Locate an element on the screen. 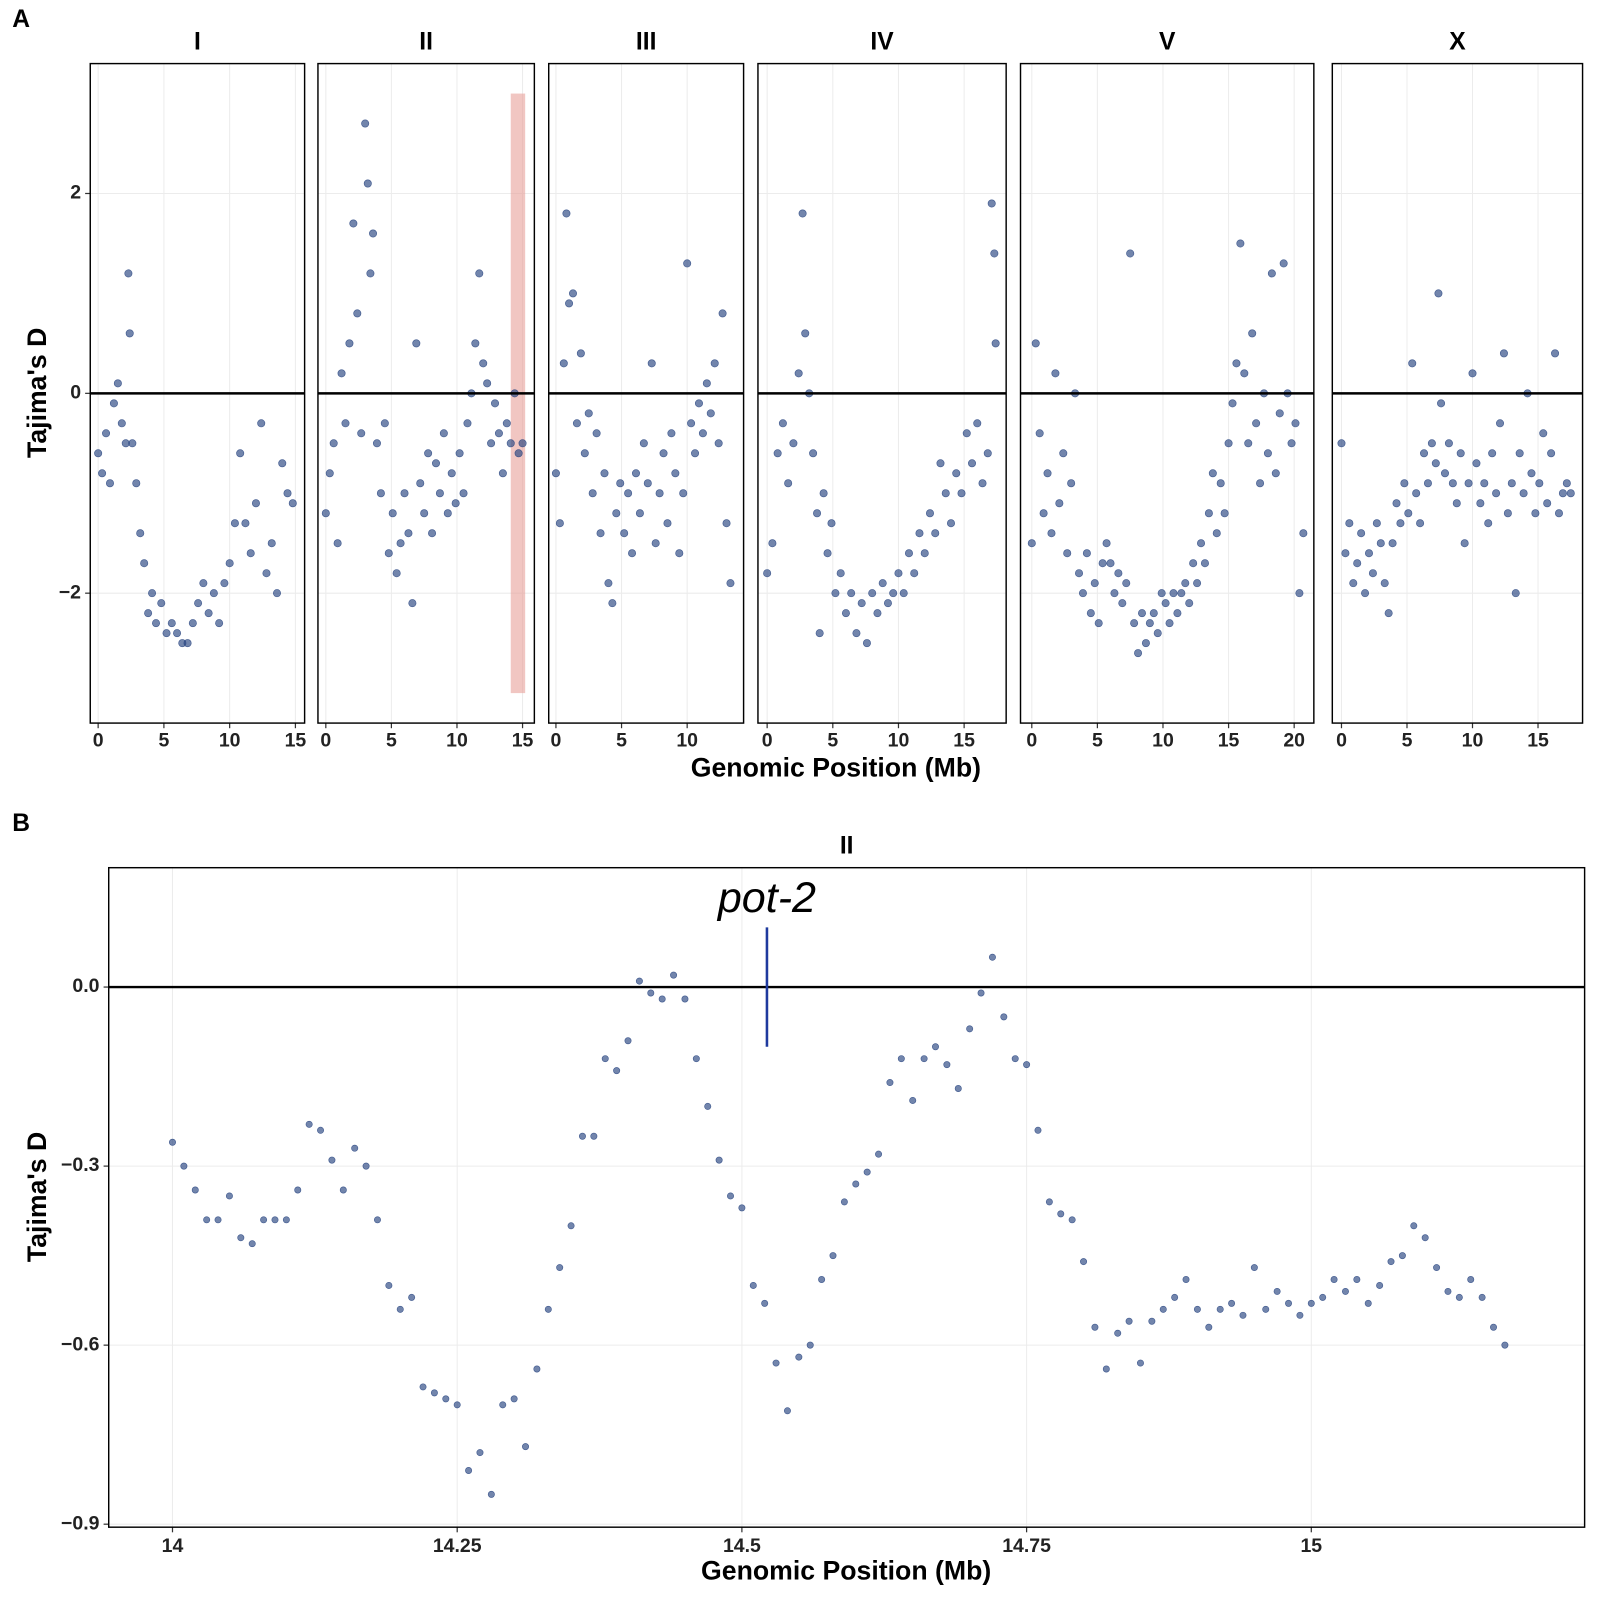  facet-title: X is located at coordinates (1457, 42).